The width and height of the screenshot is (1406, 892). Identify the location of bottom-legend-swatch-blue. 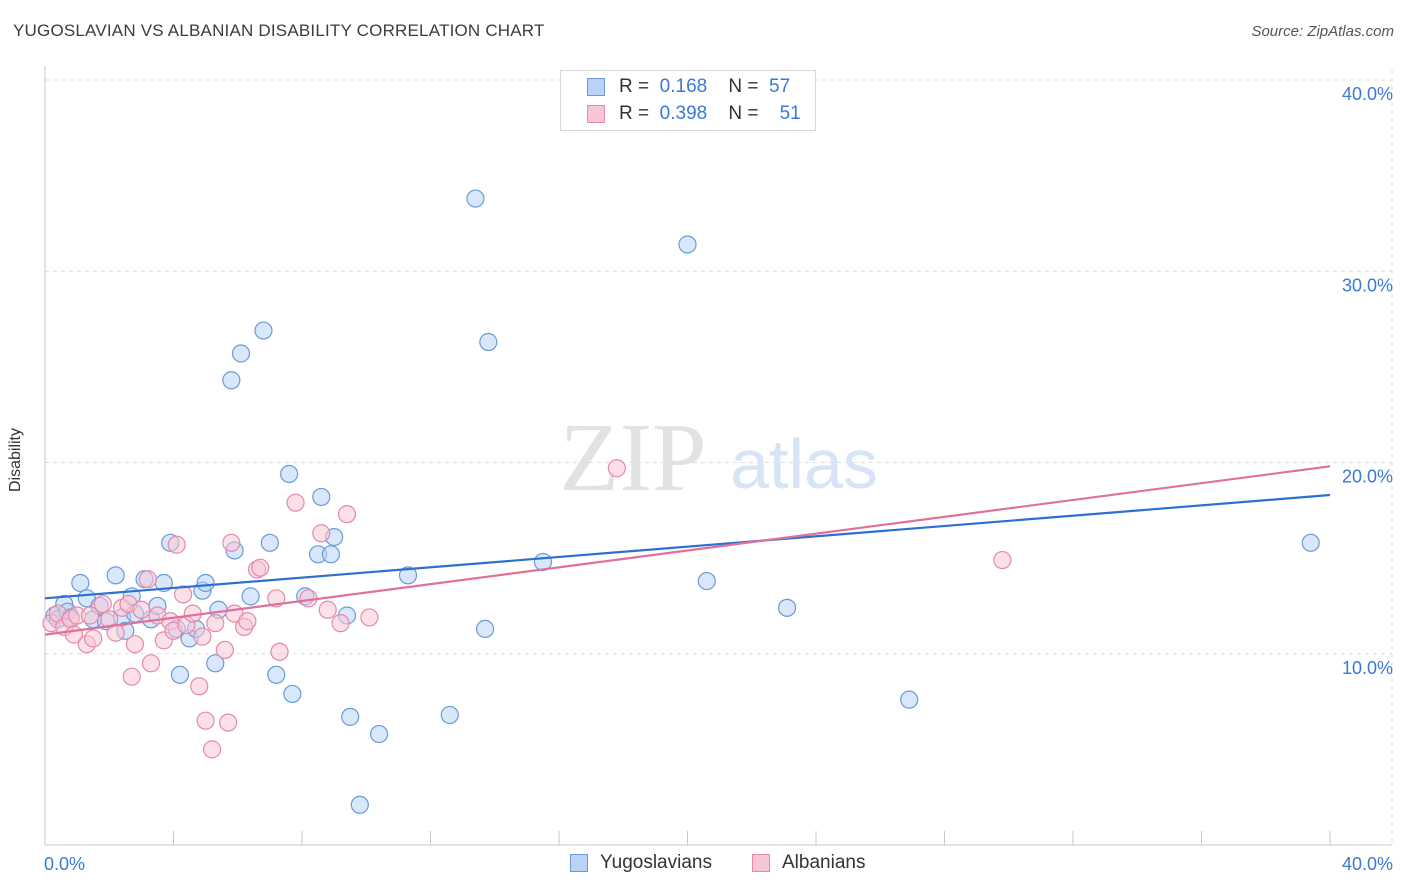
(579, 863).